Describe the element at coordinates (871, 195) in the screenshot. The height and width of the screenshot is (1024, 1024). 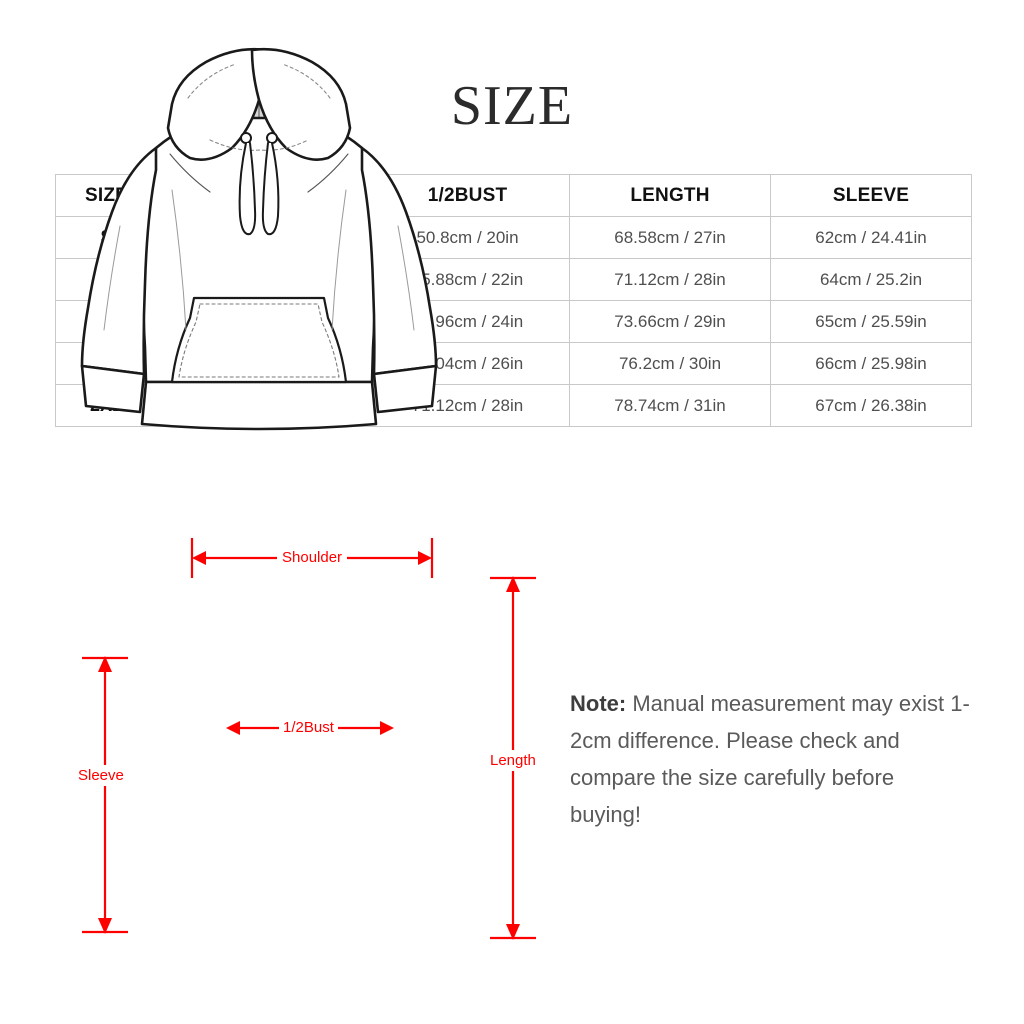
I see `column-header-sleeve: SLEEVE` at that location.